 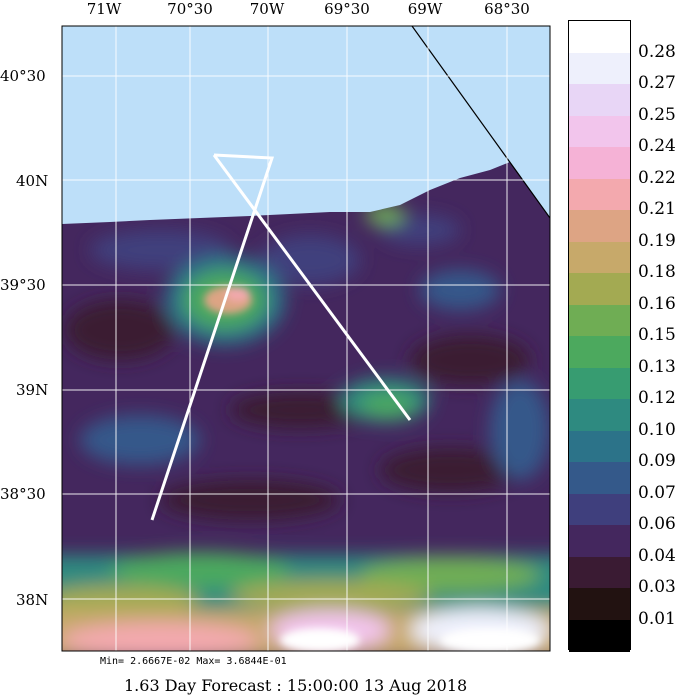 I want to click on colorbar-tick-label: 0.16, so click(x=657, y=303).